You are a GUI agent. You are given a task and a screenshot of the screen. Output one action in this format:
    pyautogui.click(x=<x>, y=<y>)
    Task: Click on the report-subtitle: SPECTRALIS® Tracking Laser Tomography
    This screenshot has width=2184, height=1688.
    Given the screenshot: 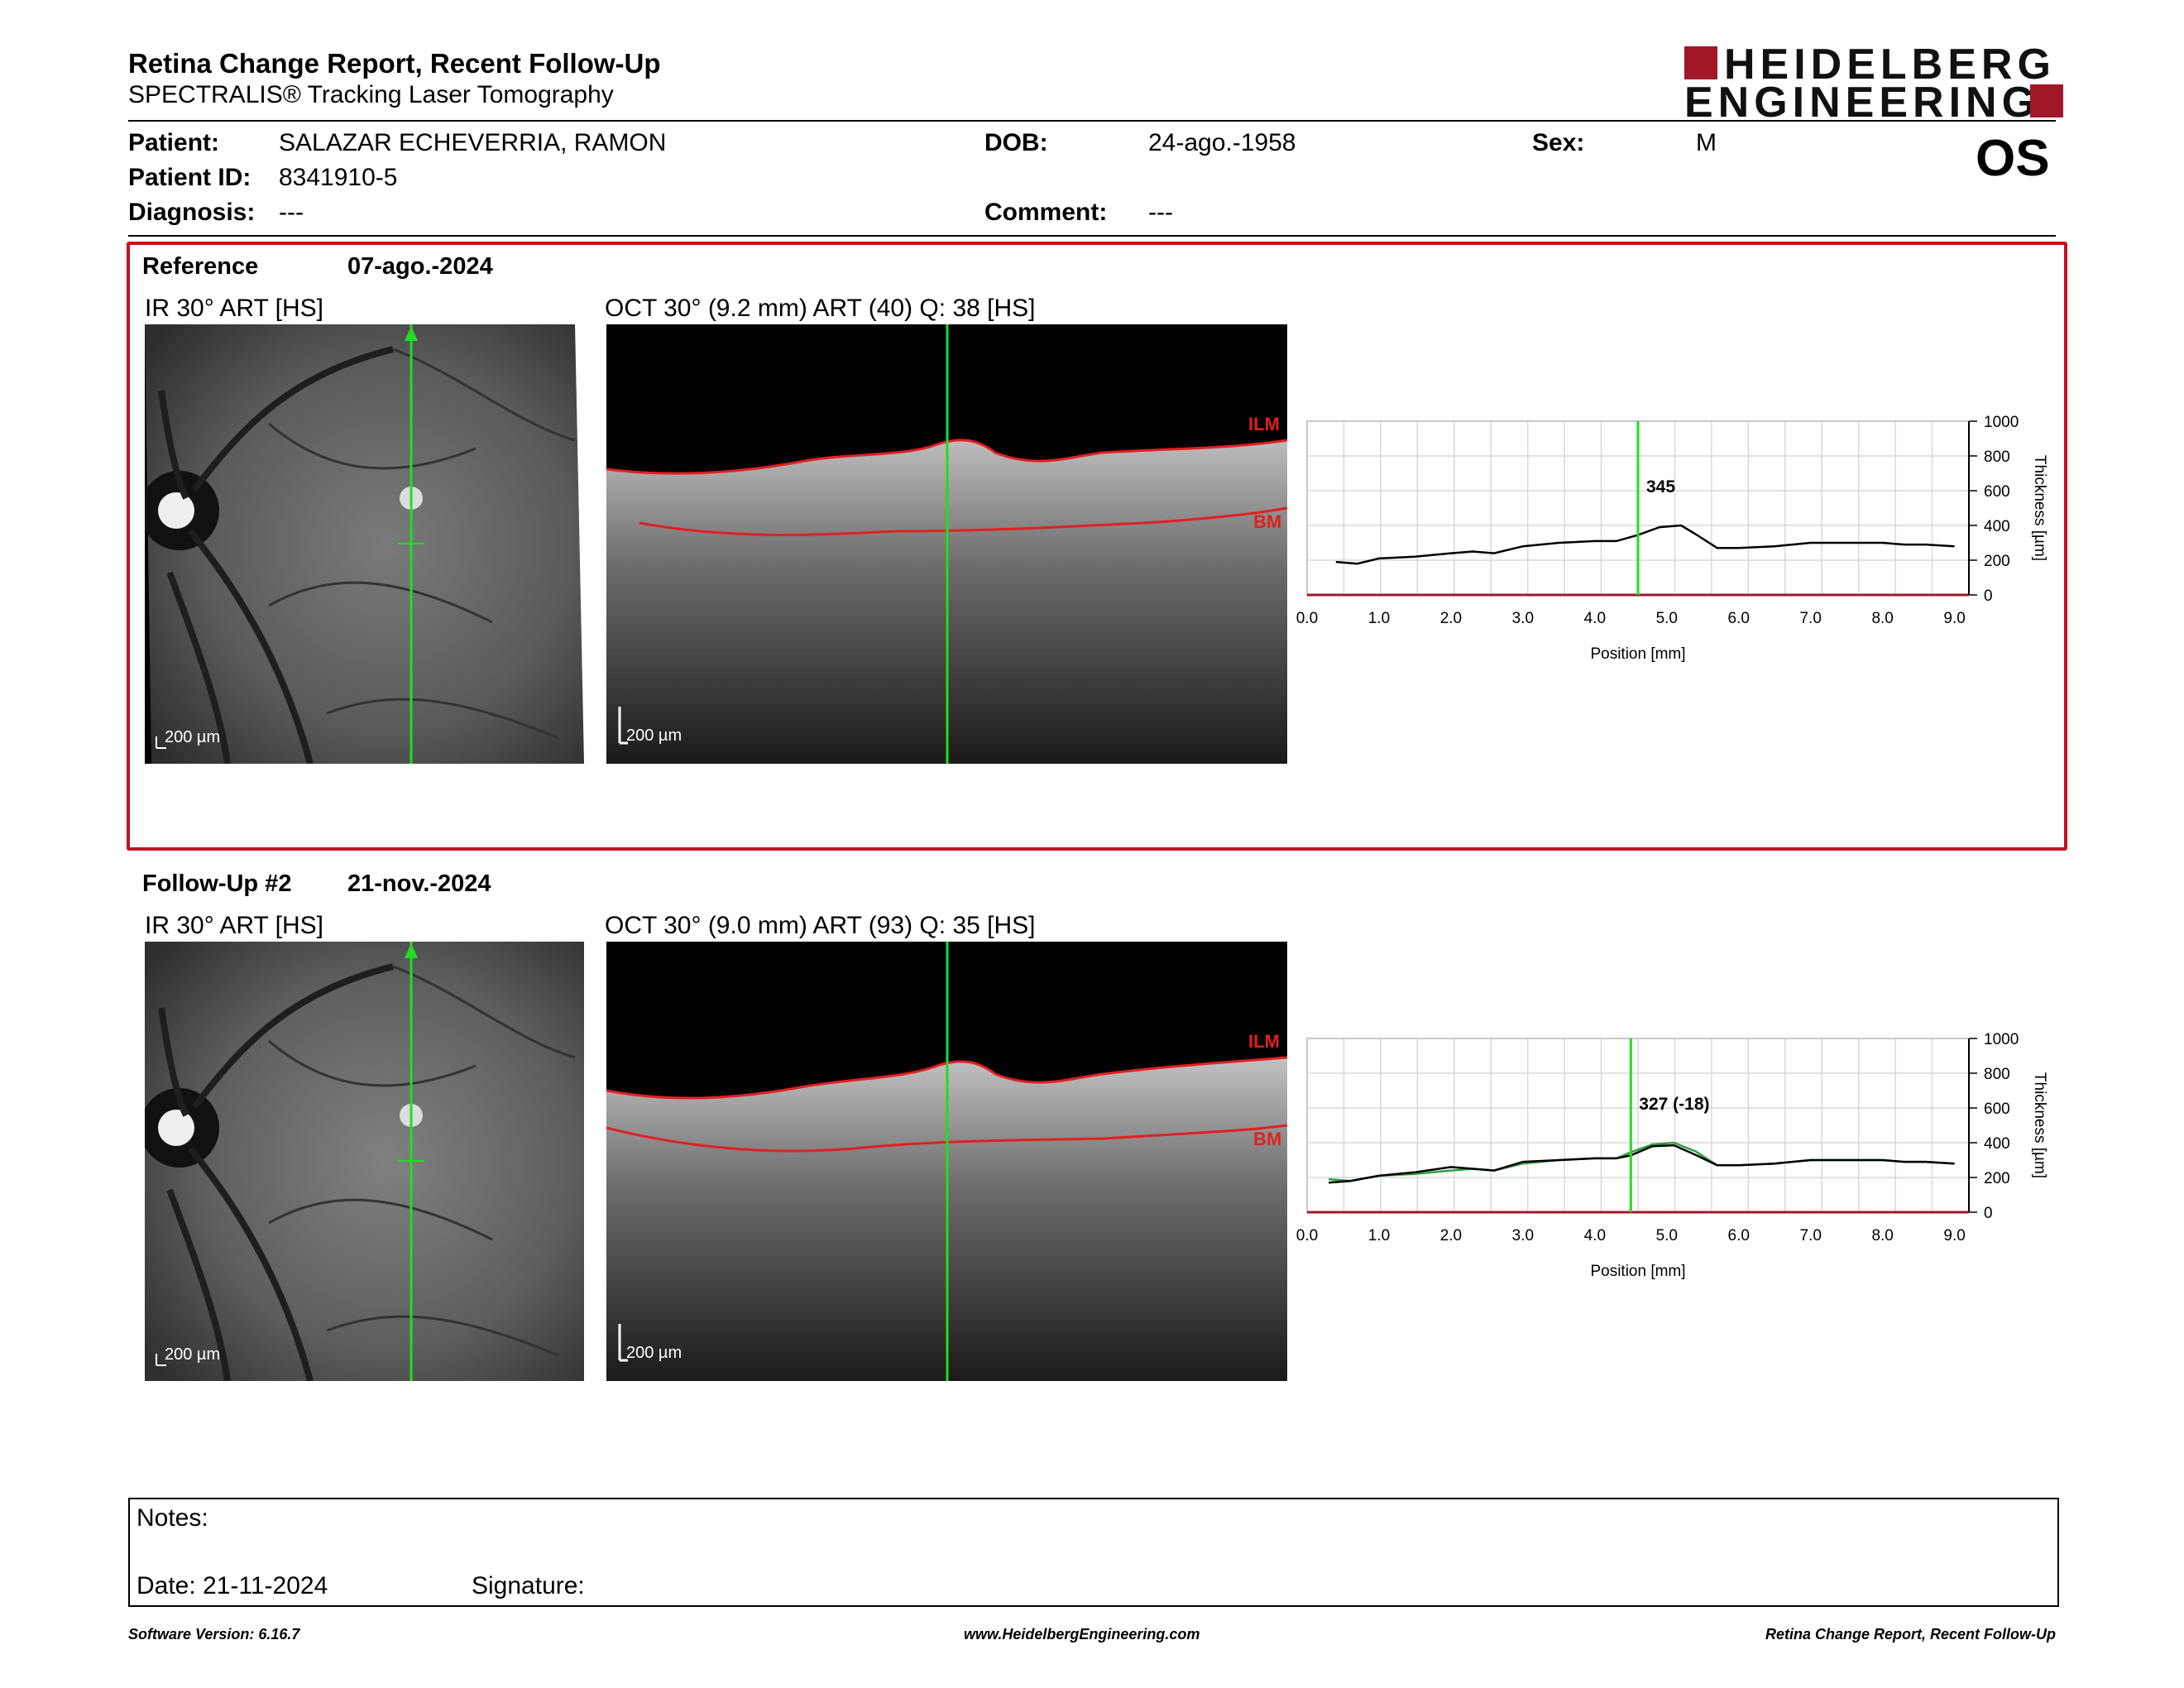 What is the action you would take?
    pyautogui.click(x=371, y=94)
    